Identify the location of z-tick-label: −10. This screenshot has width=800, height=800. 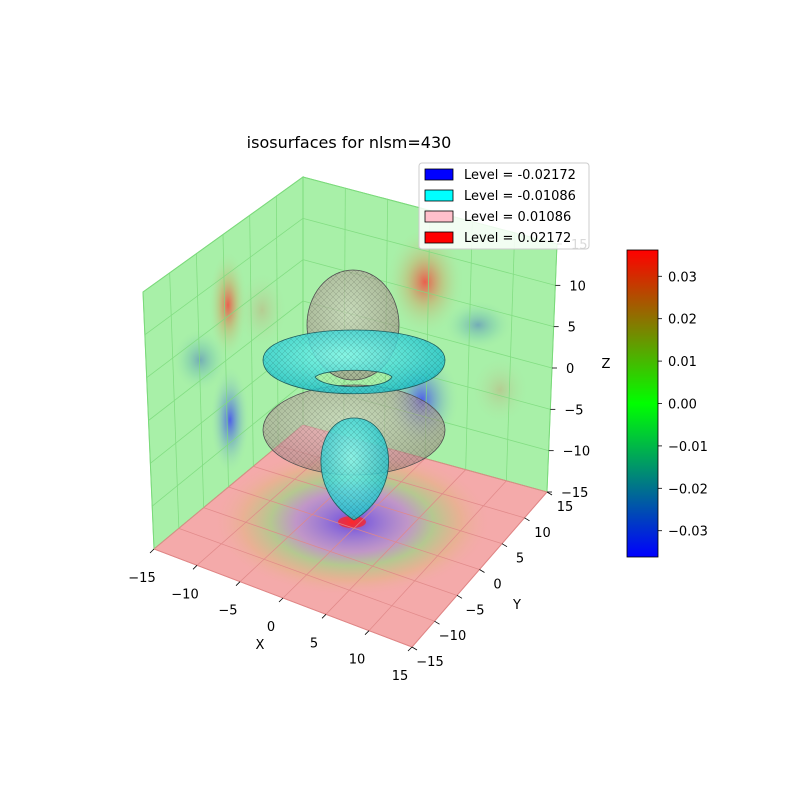
(576, 452).